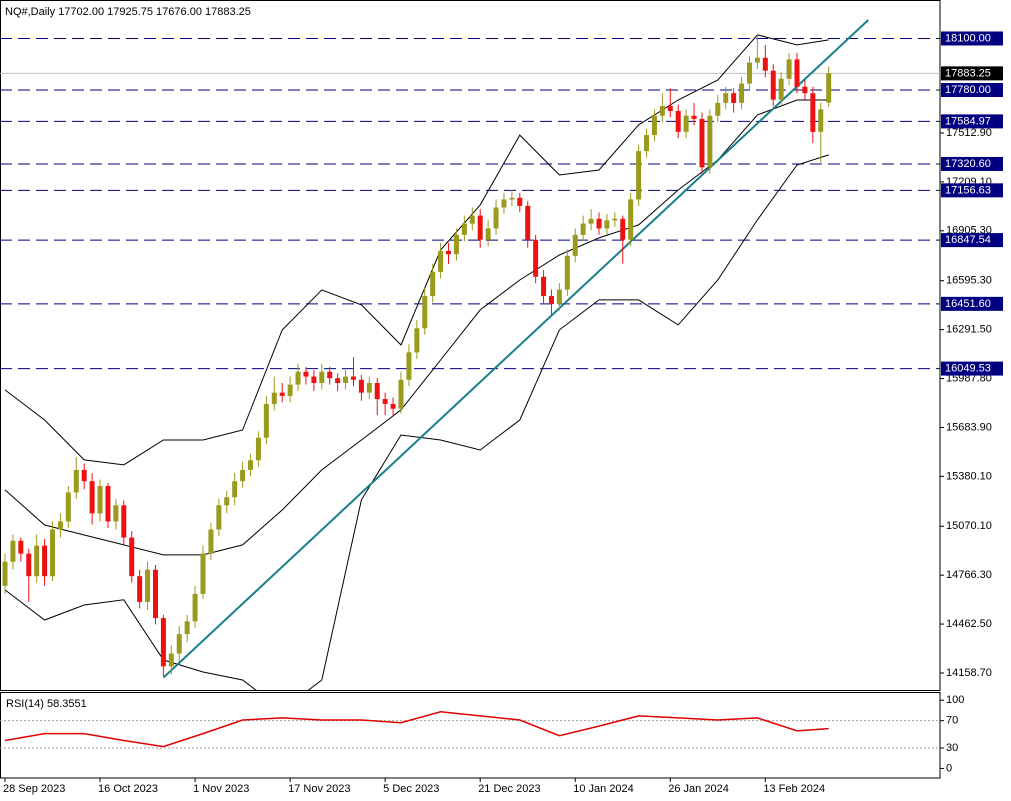 The image size is (1011, 801). I want to click on level-label: 16847.54, so click(968, 240).